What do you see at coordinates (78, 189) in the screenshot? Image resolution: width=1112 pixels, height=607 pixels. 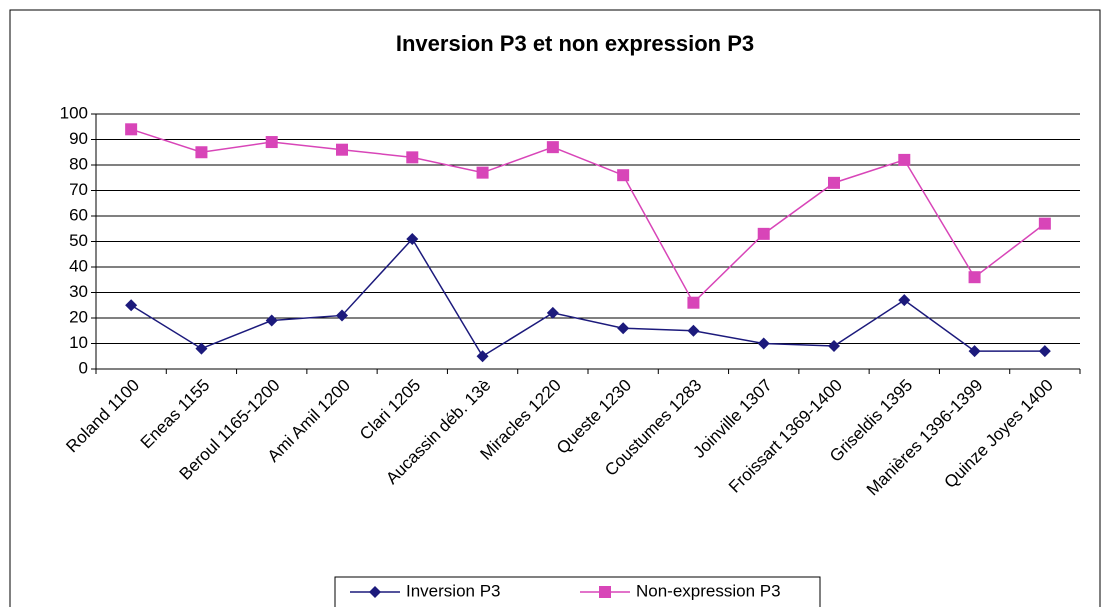 I see `y-tick-label: 70` at bounding box center [78, 189].